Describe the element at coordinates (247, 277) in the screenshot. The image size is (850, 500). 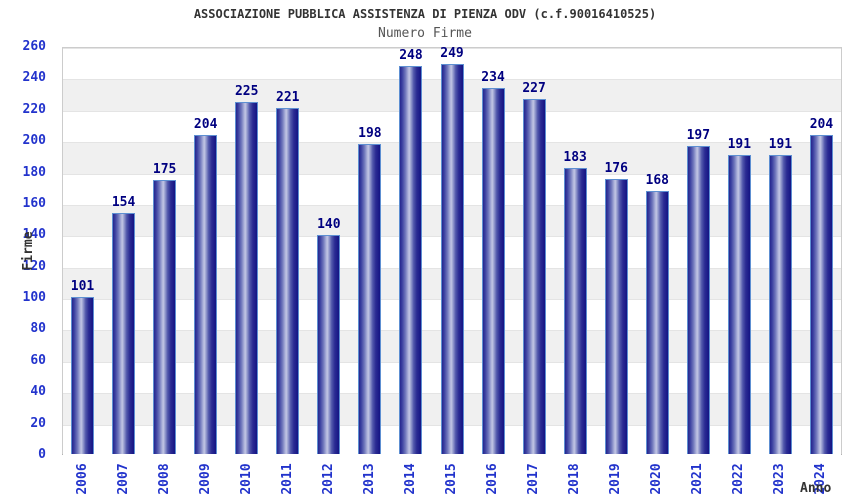
I see `bar-2010` at that location.